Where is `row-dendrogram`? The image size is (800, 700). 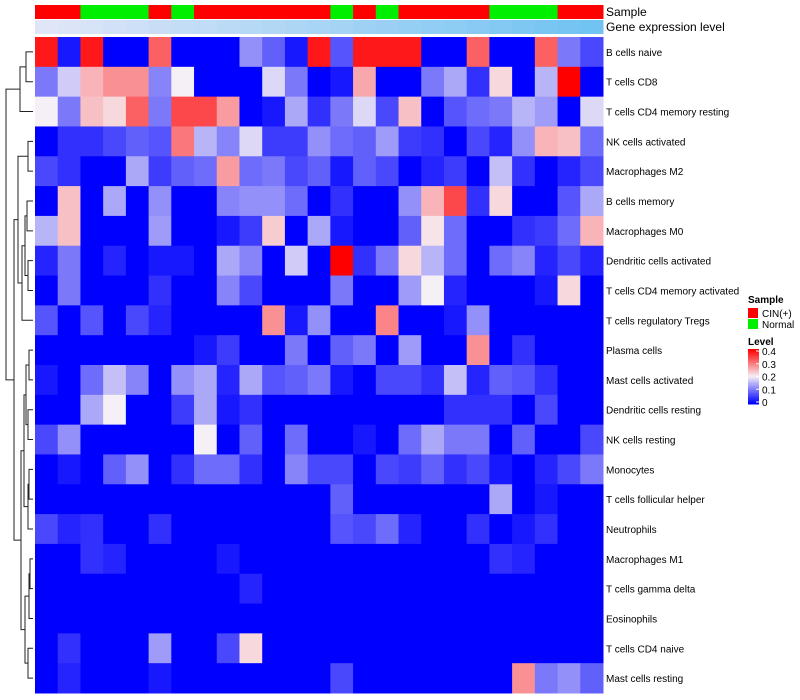
row-dendrogram is located at coordinates (19, 365).